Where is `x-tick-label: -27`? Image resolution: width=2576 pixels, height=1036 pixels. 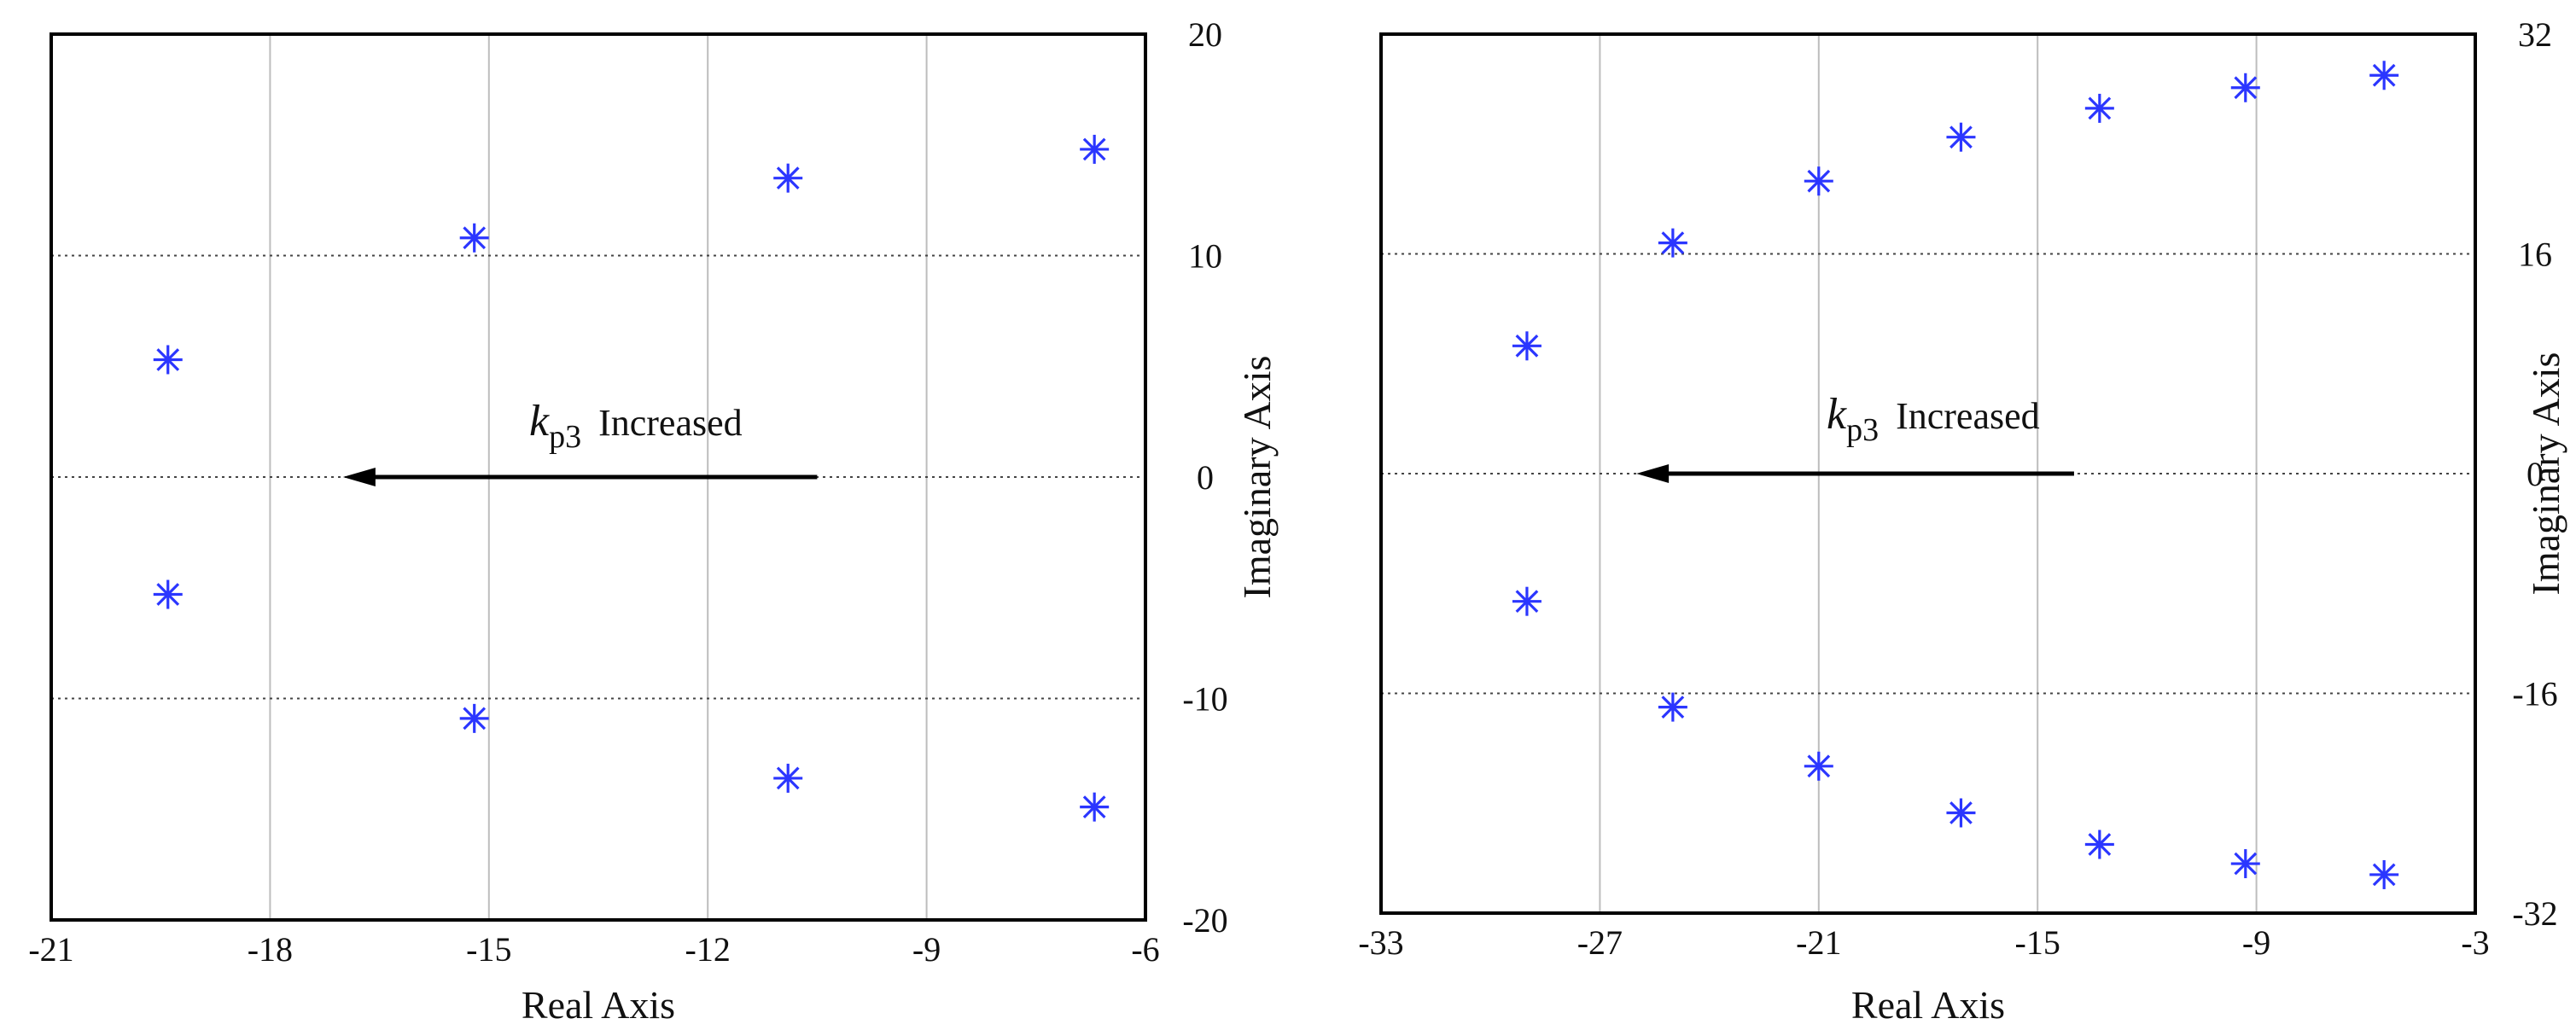 x-tick-label: -27 is located at coordinates (1600, 942).